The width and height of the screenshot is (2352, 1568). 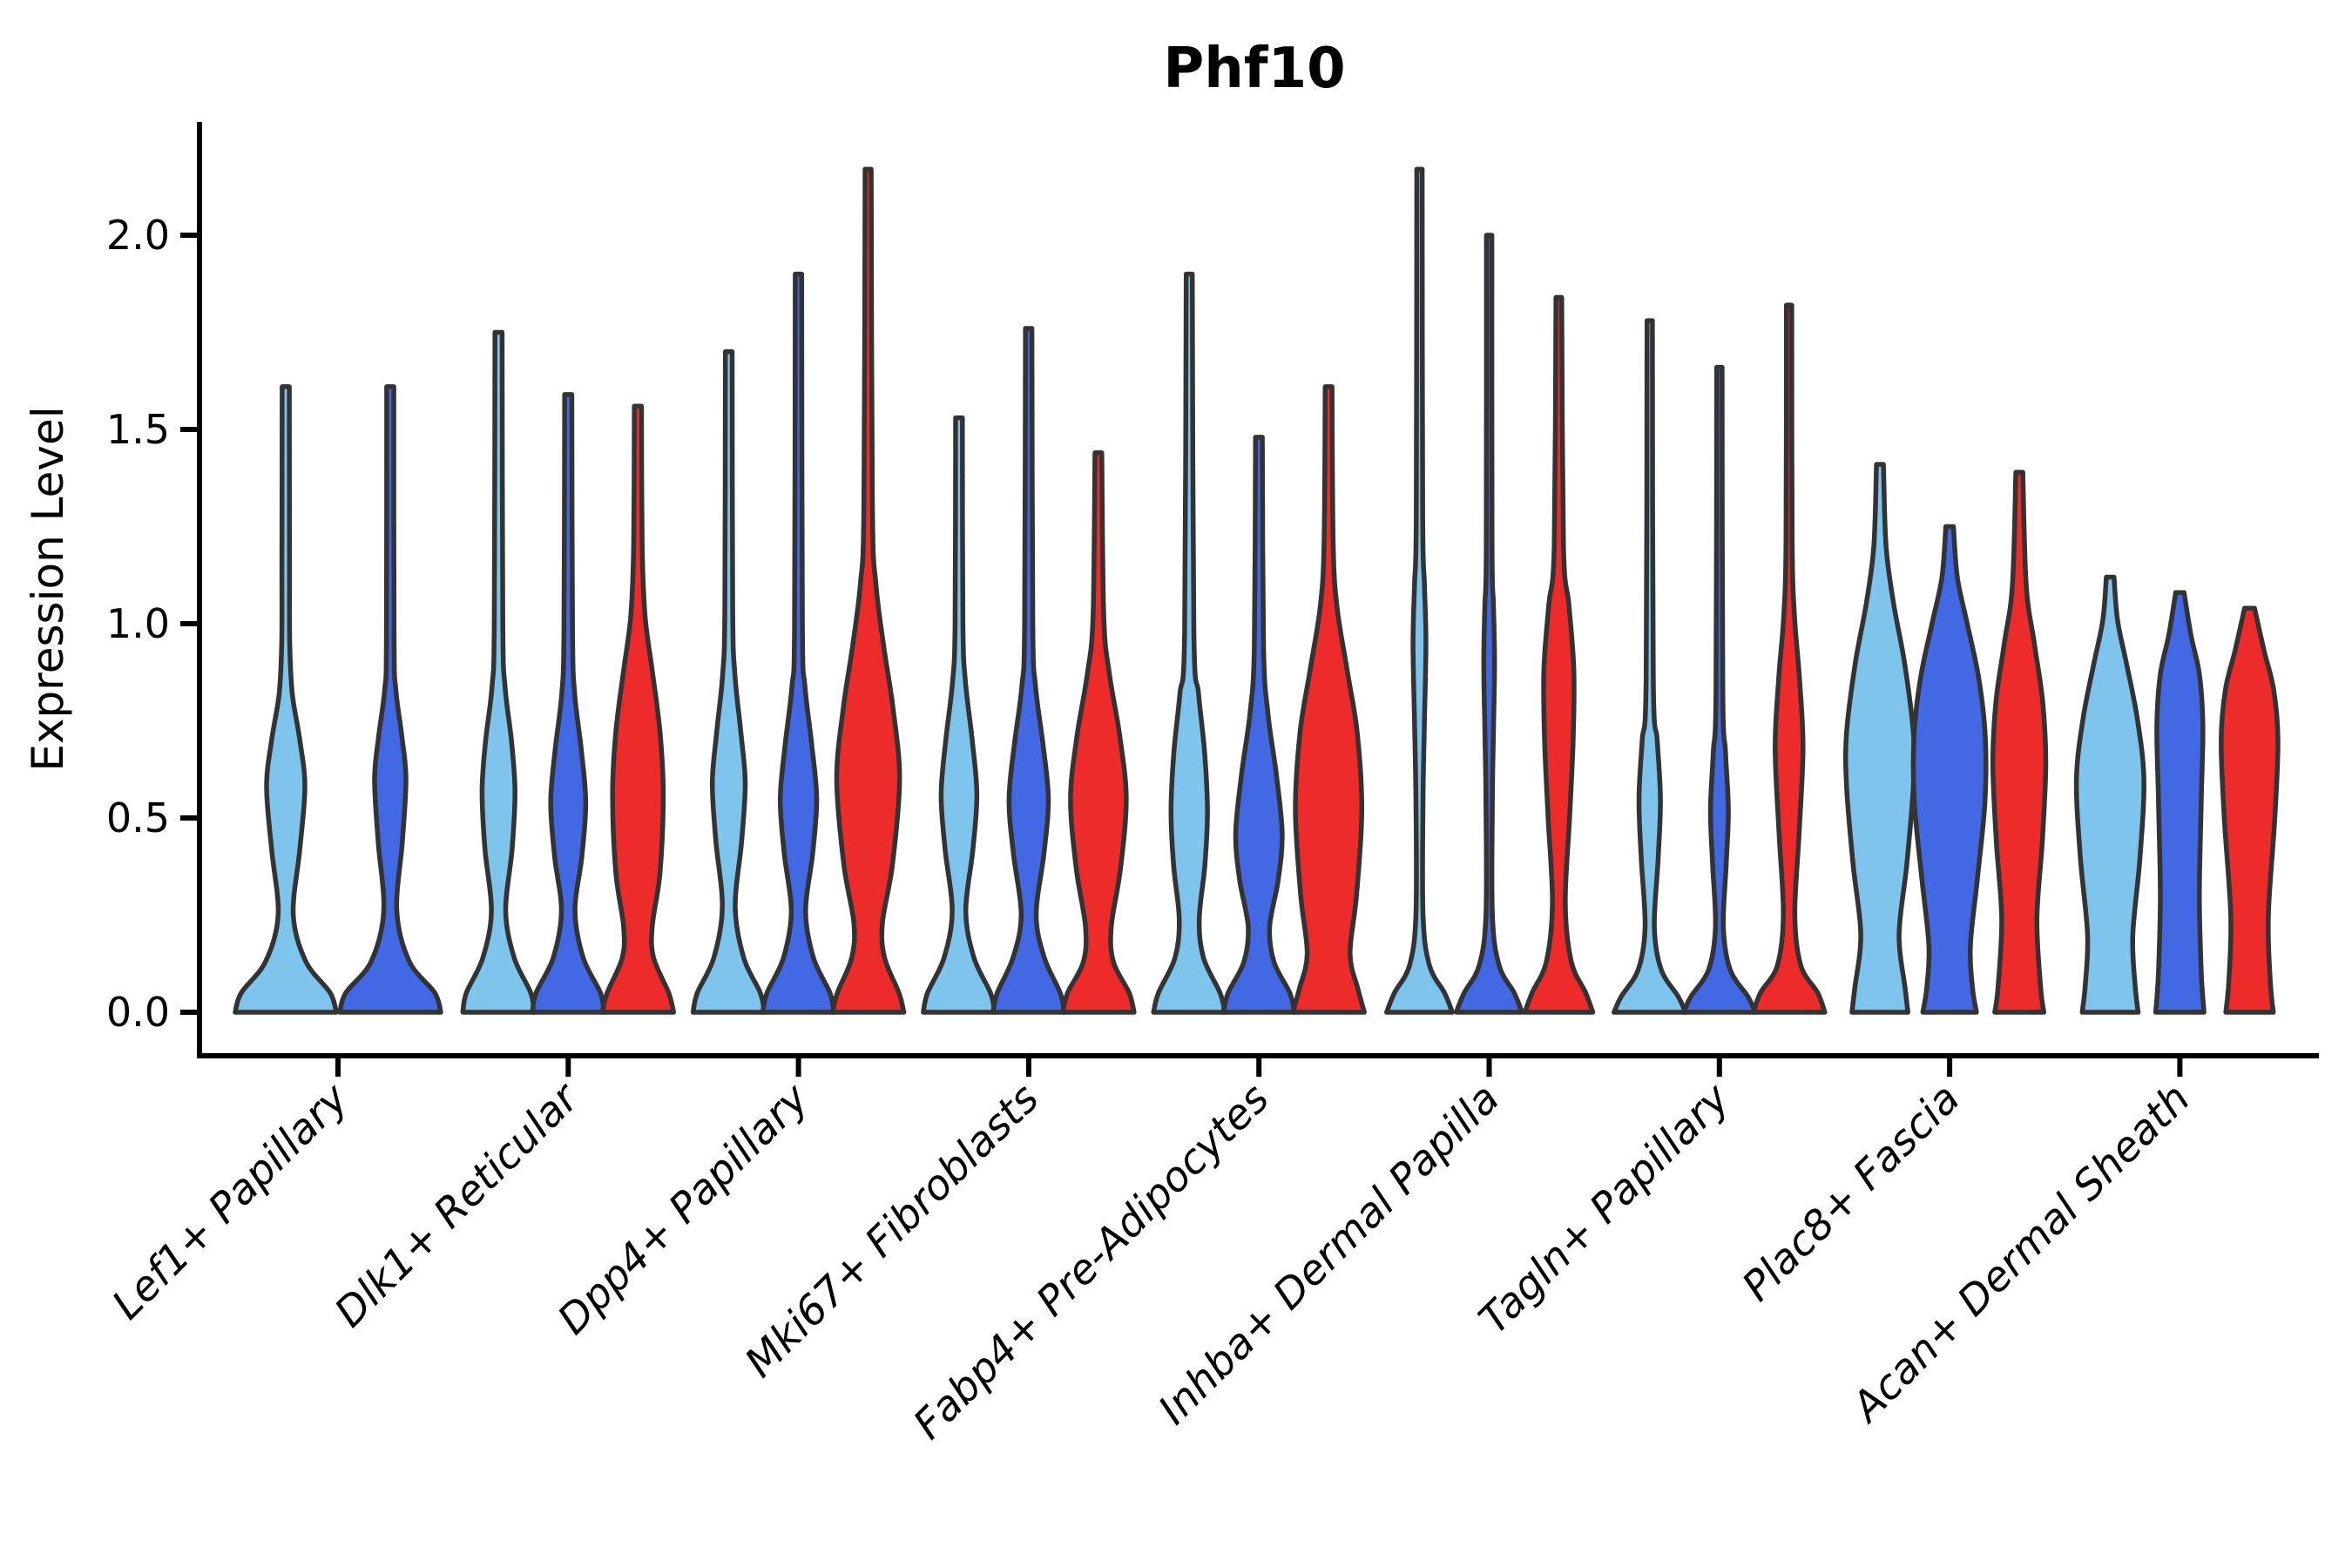 What do you see at coordinates (1489, 624) in the screenshot?
I see `violin-inhba-dermal-papilla-royalblue` at bounding box center [1489, 624].